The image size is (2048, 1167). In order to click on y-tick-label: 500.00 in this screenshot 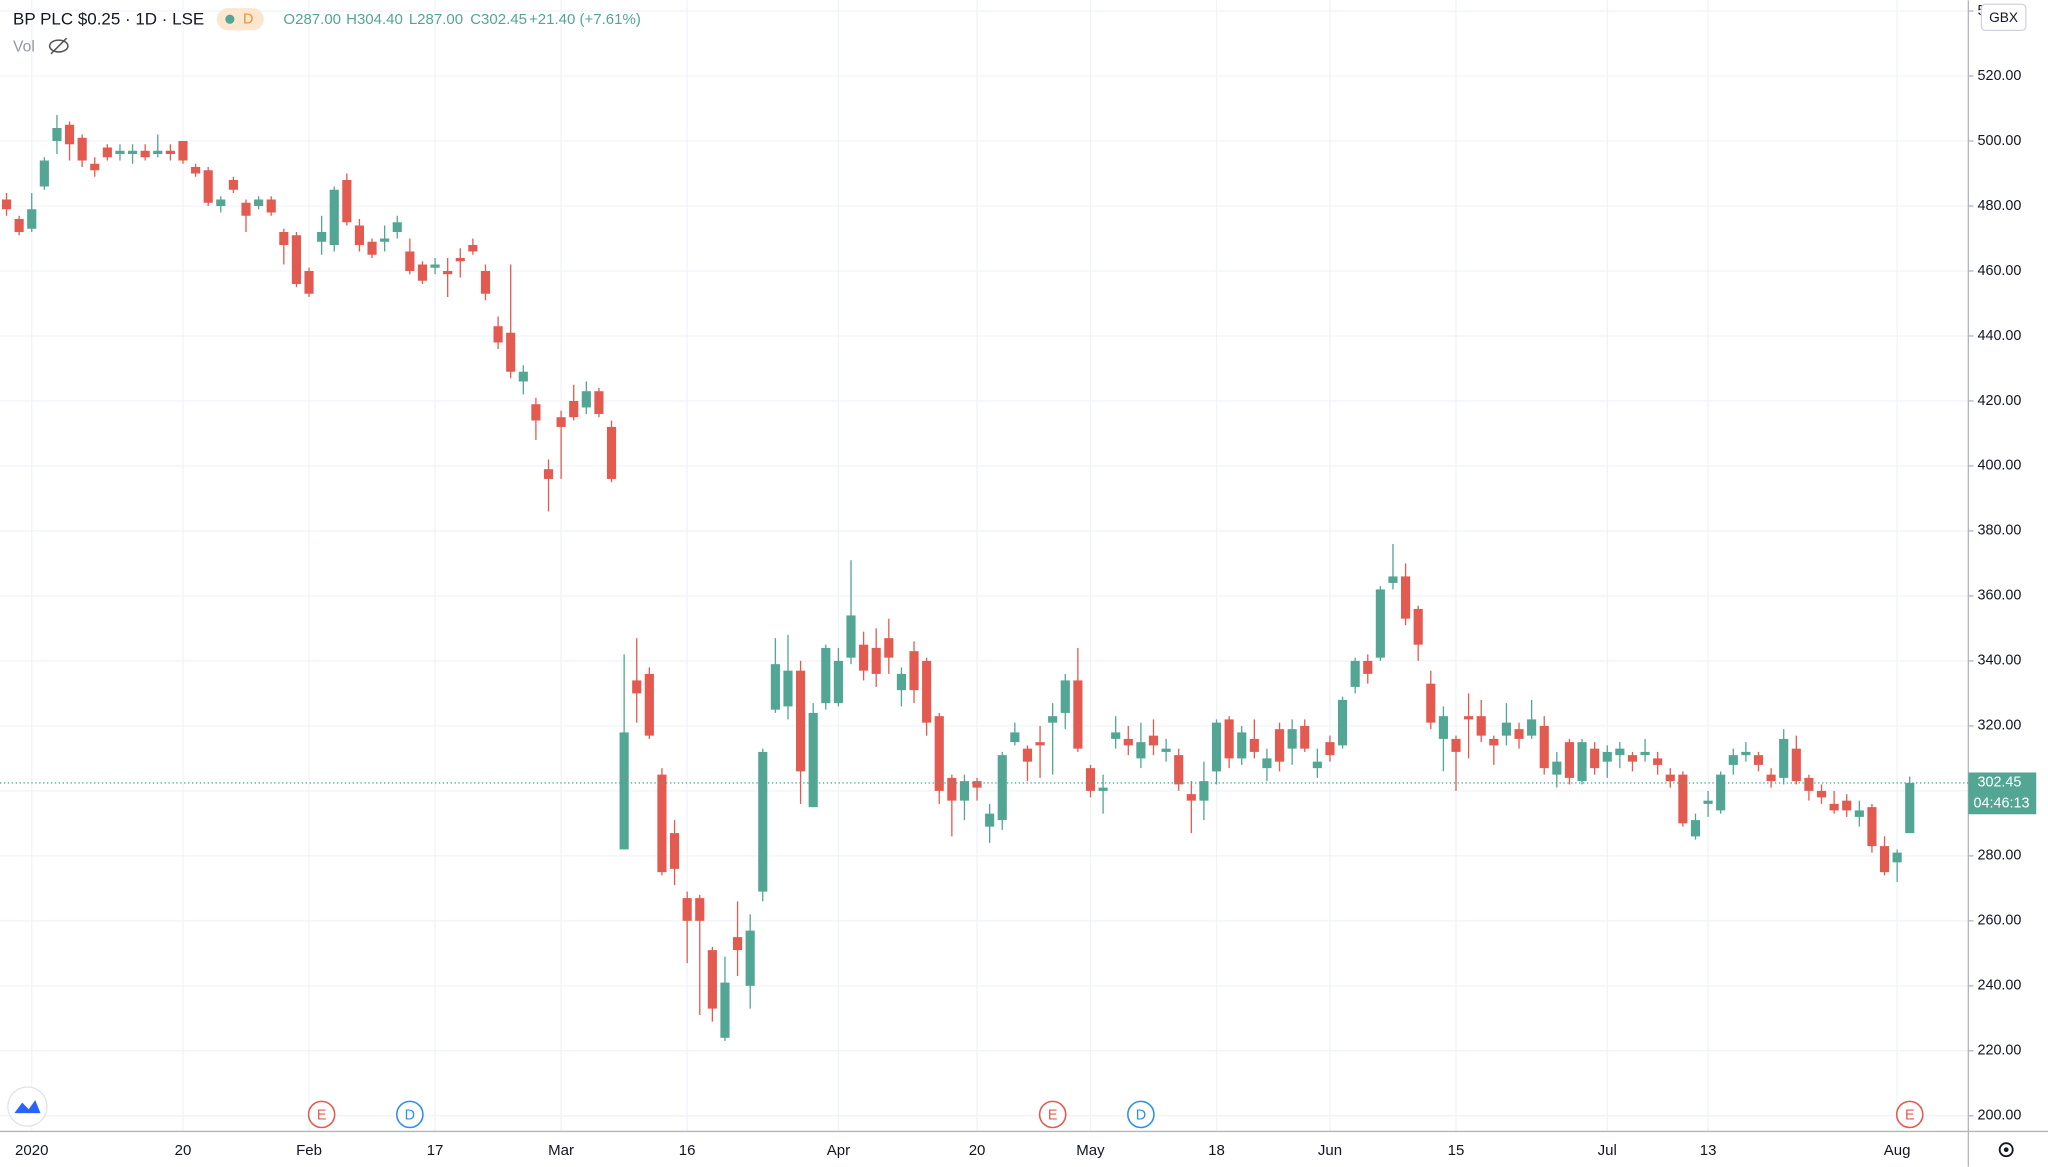, I will do `click(1999, 141)`.